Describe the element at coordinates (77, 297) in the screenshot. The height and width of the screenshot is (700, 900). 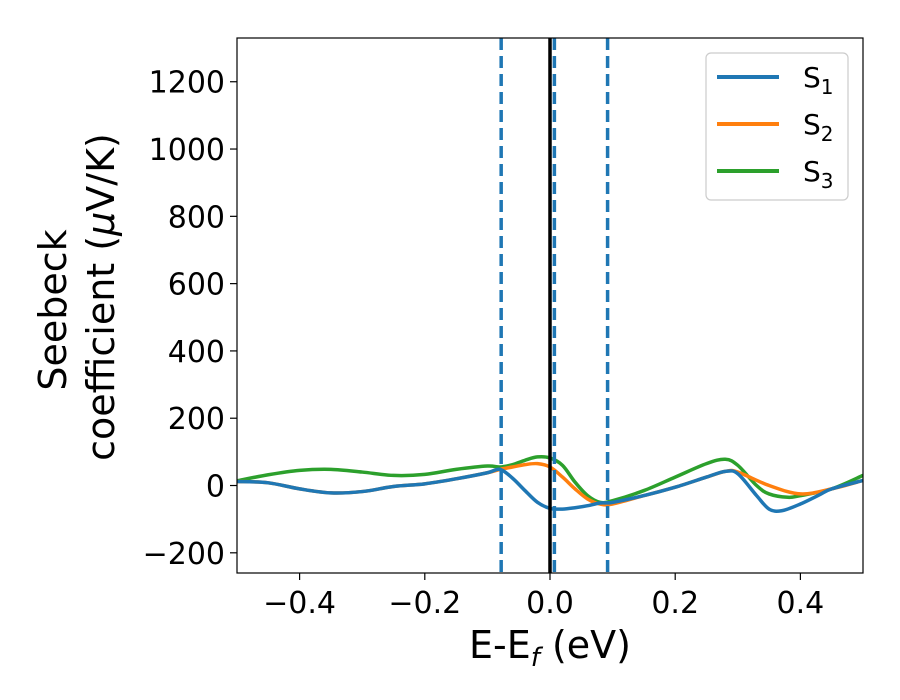
I see `y-axis-label: Seebeck coefficient (μV/K)` at that location.